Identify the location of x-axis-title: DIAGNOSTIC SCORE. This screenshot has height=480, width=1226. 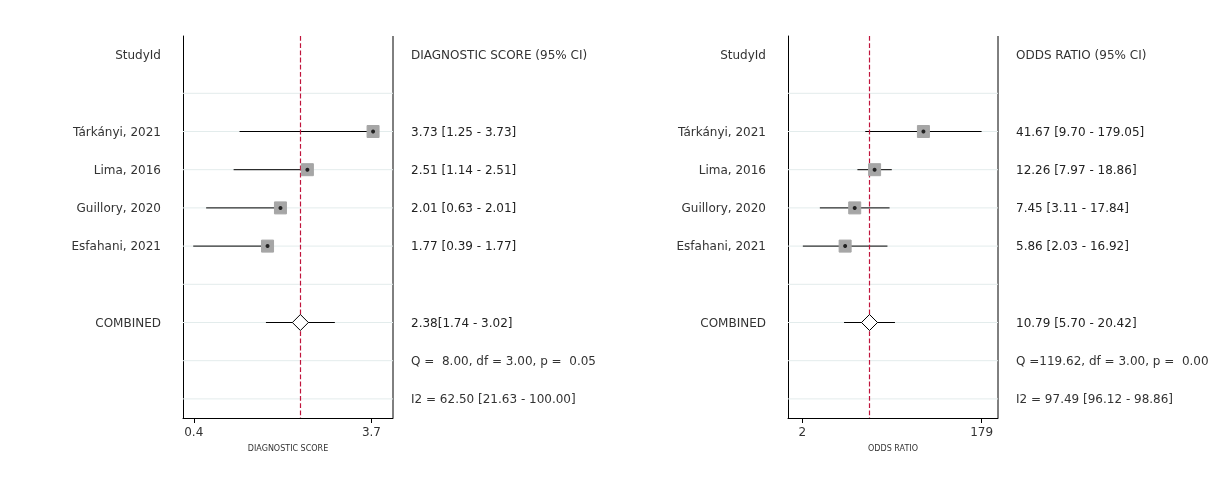
(288, 448).